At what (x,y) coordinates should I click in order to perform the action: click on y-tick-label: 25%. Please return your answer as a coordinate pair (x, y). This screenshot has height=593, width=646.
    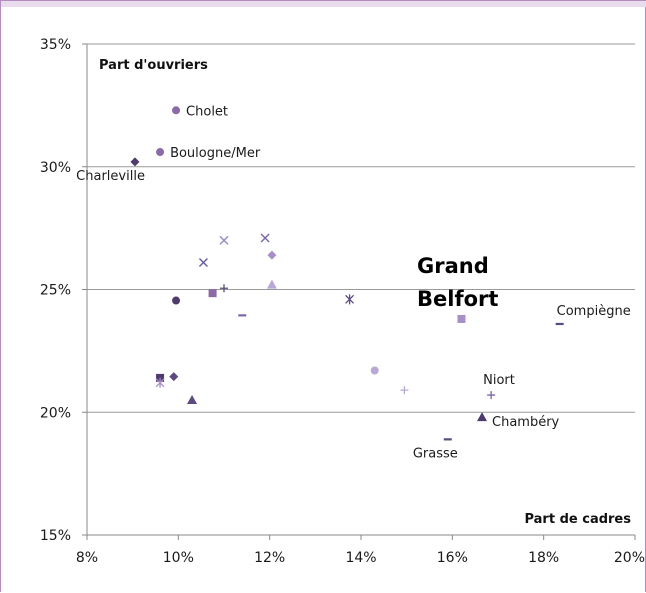
    Looking at the image, I should click on (55, 291).